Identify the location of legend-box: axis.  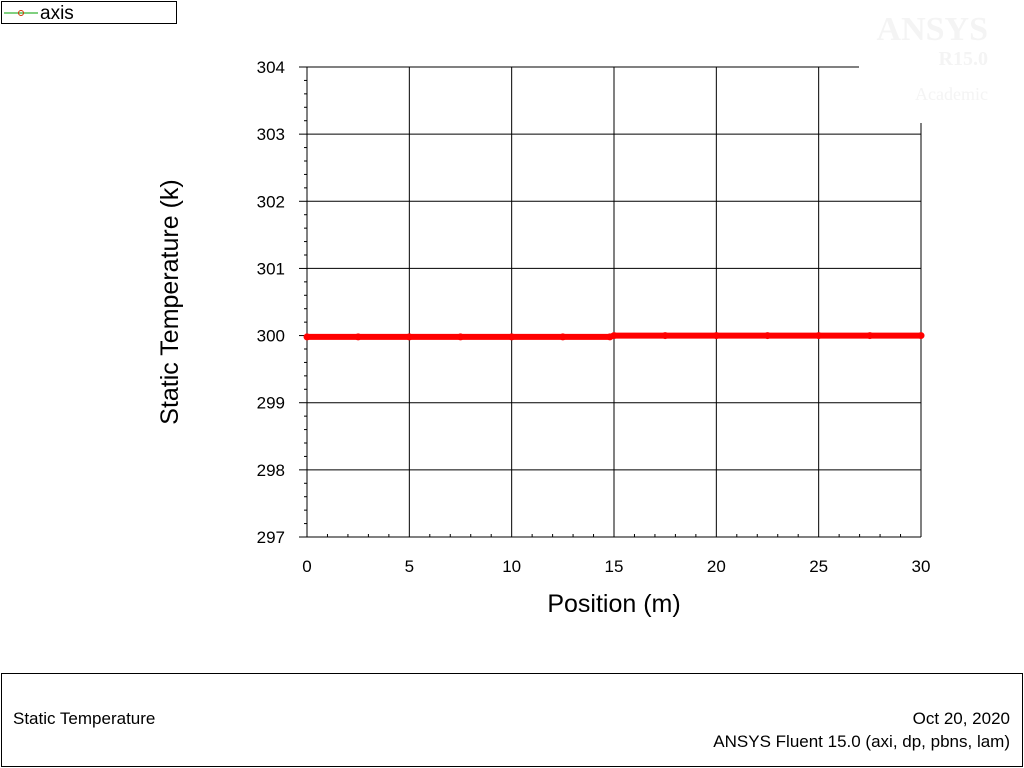
(89, 12).